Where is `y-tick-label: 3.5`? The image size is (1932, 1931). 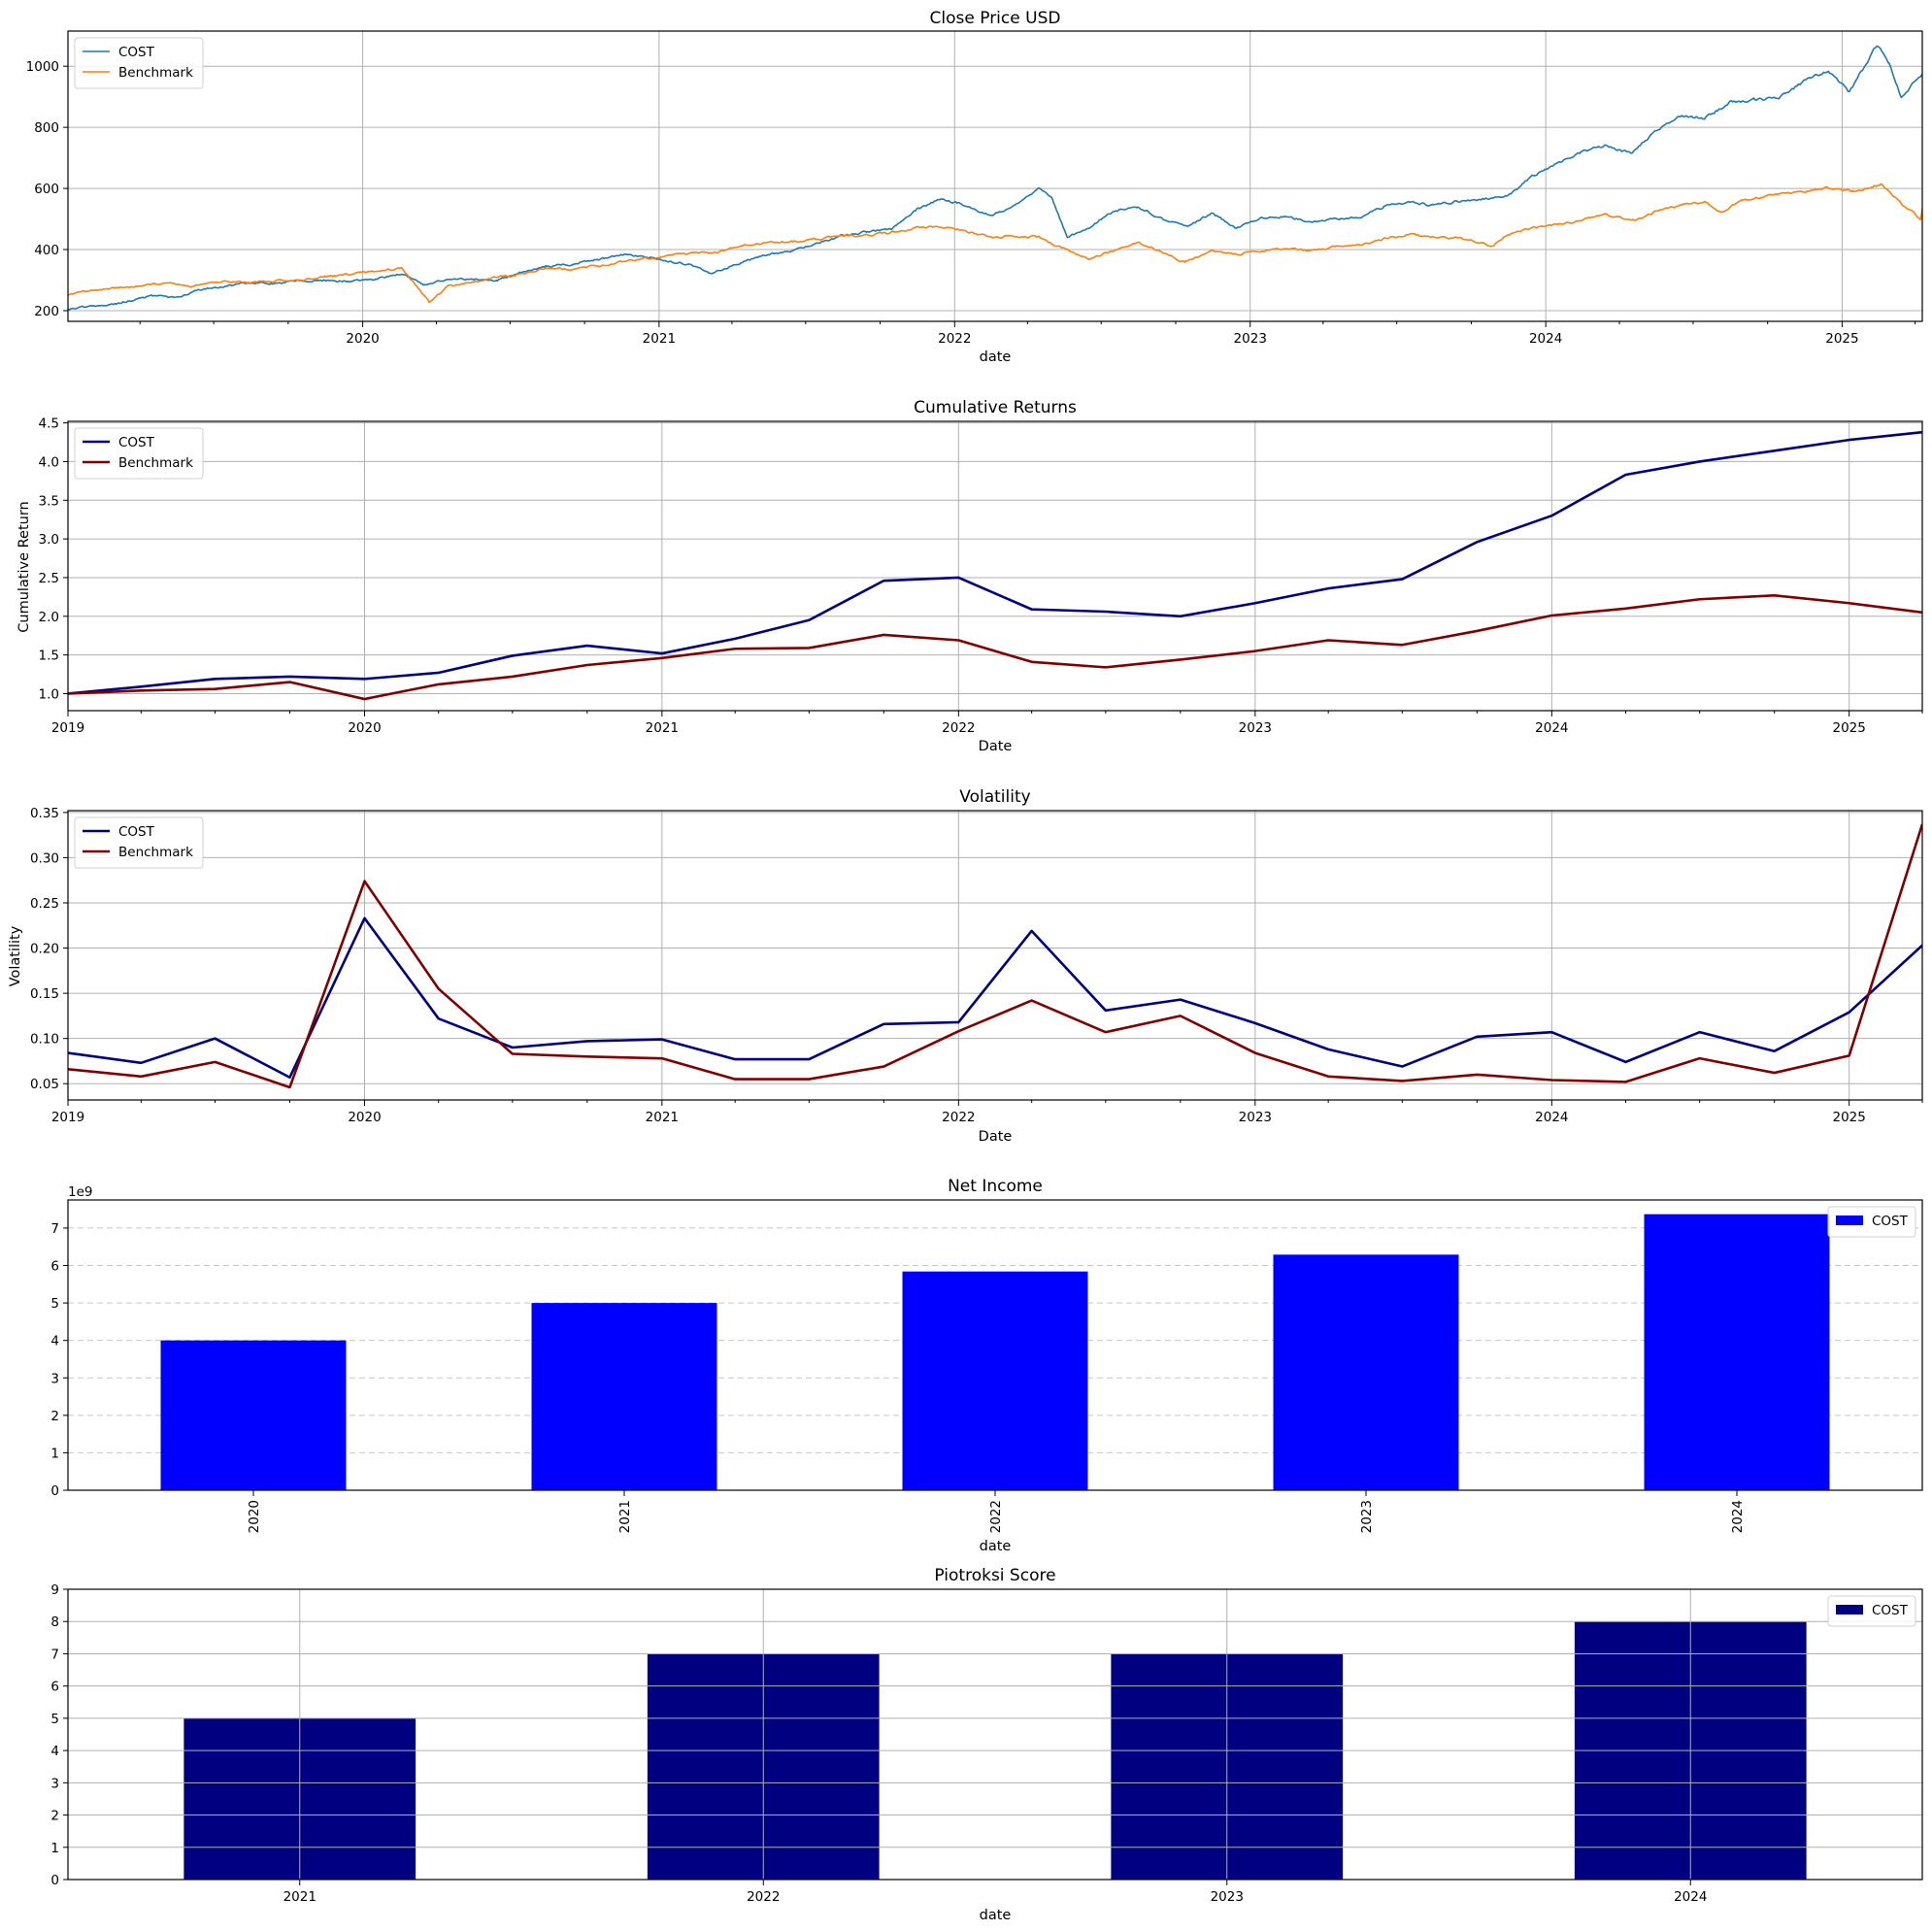
y-tick-label: 3.5 is located at coordinates (49, 501).